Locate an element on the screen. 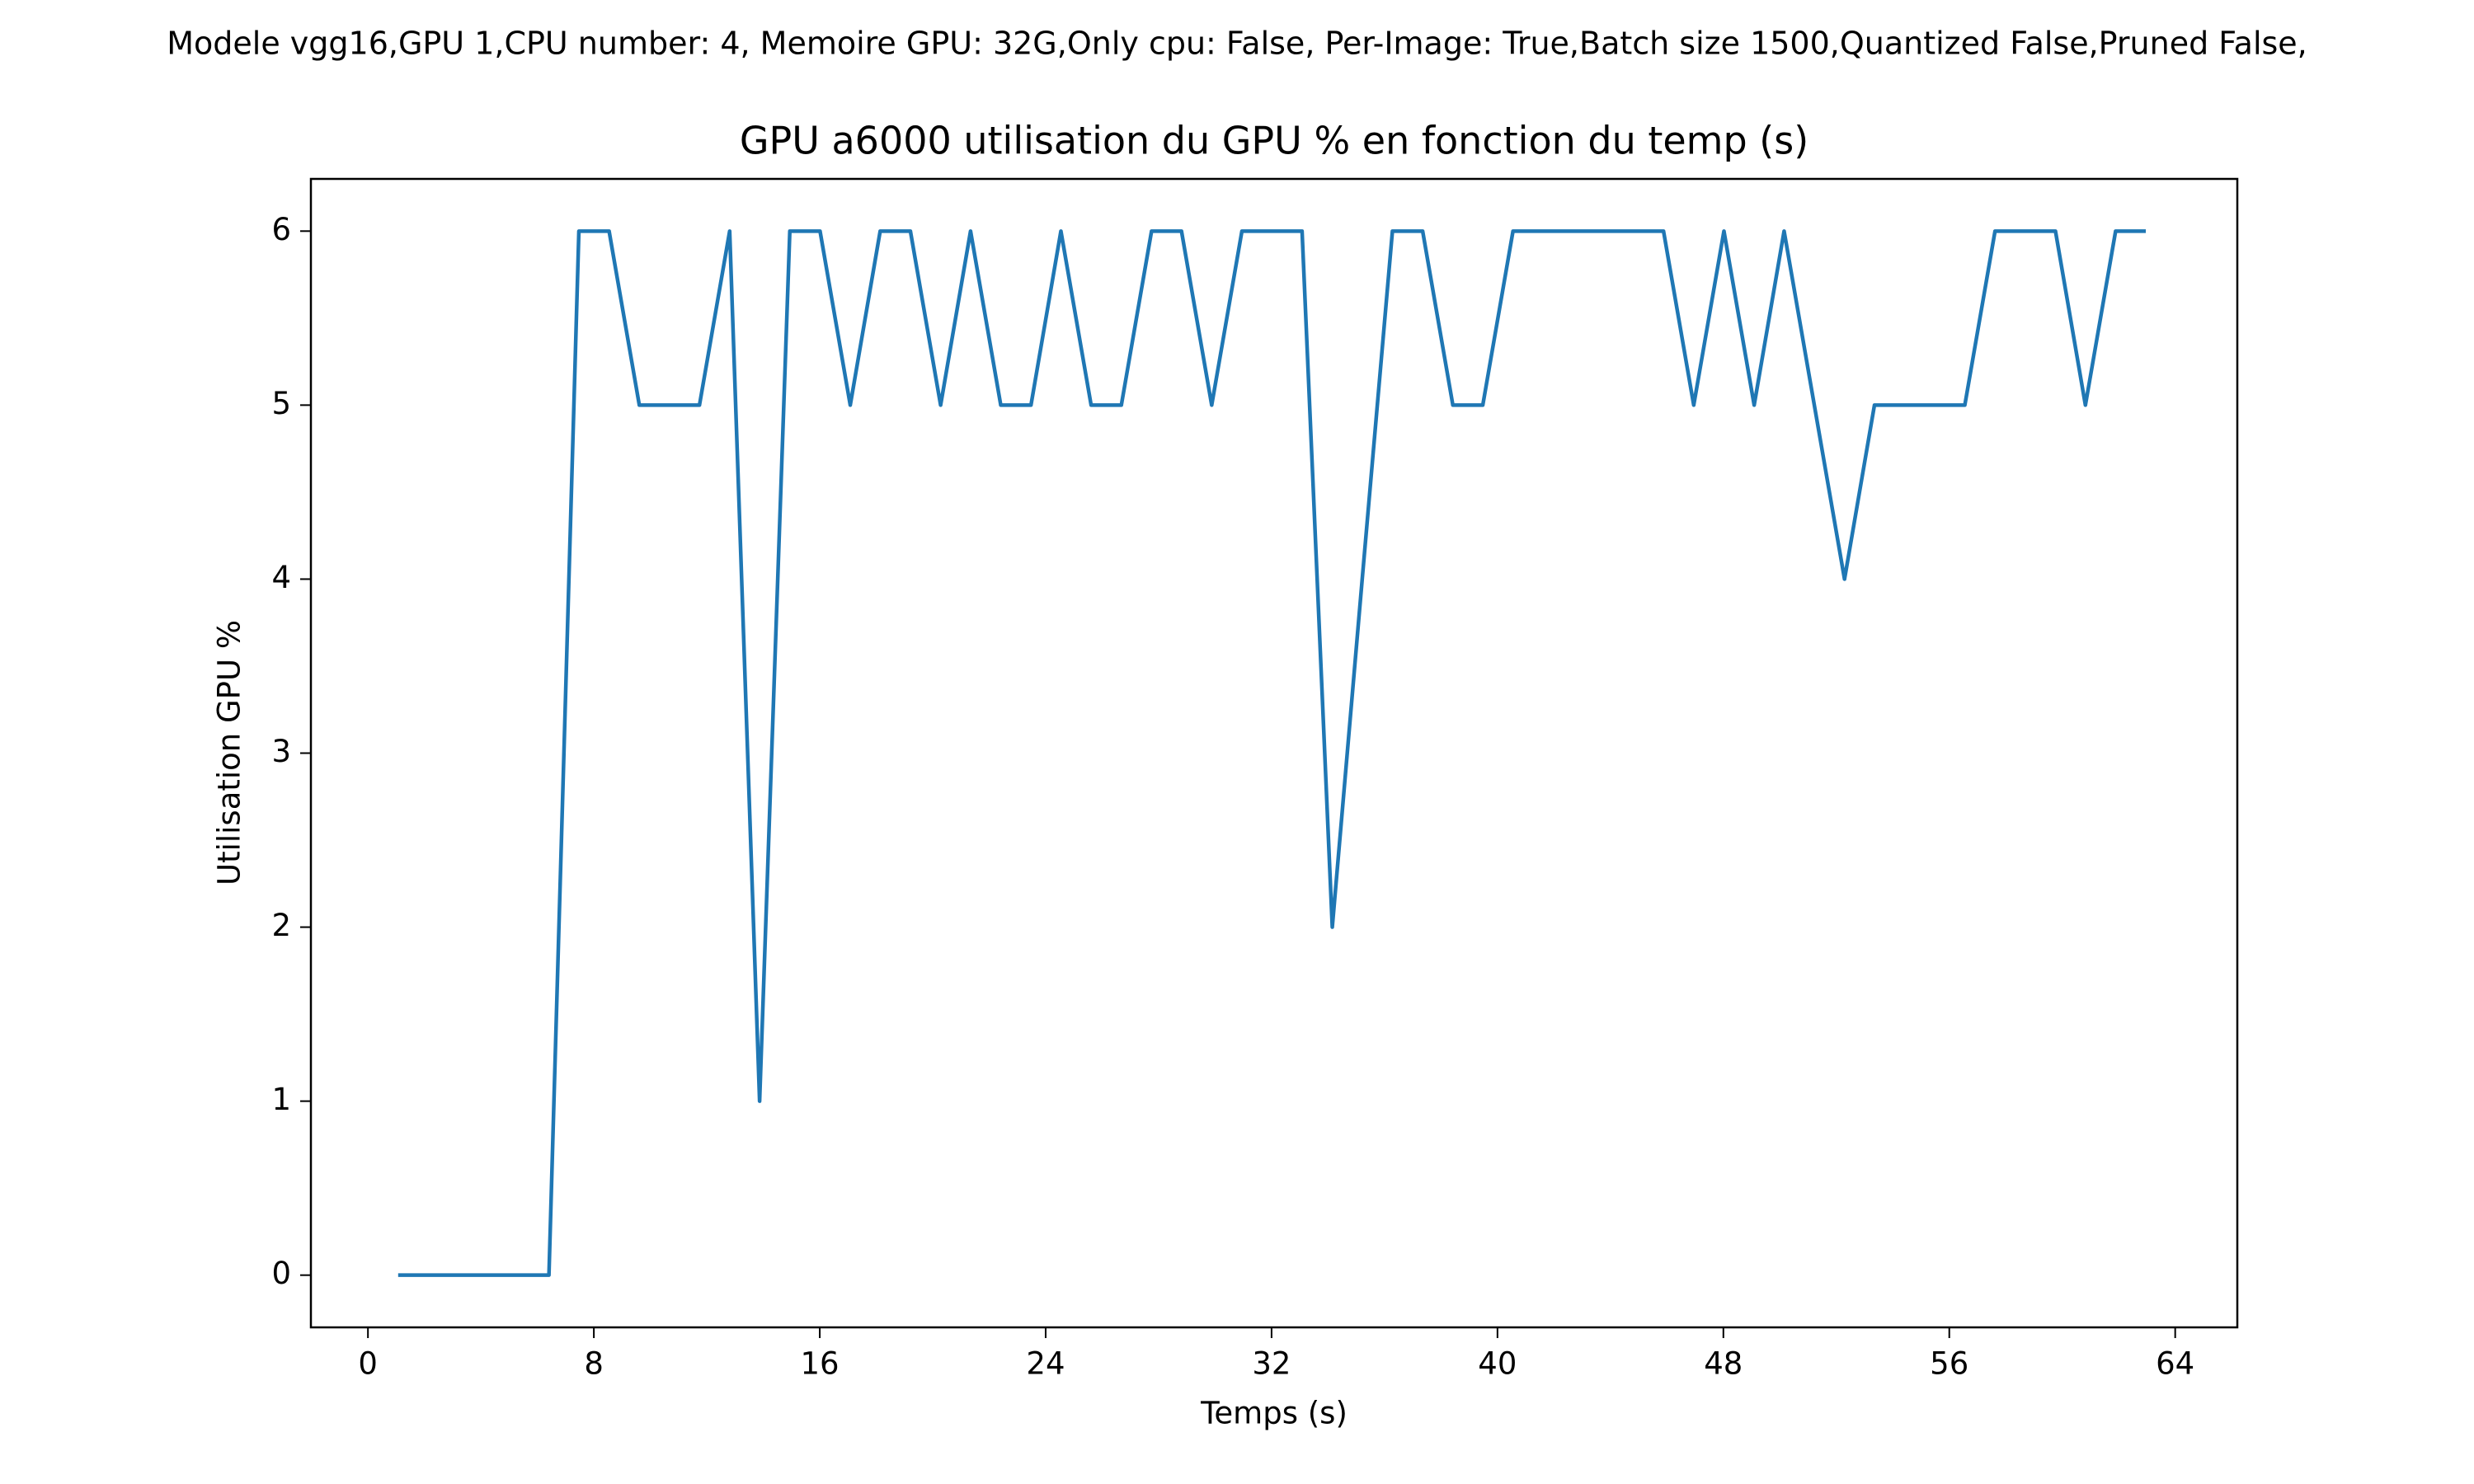  y-tick-label: 3 is located at coordinates (281, 751).